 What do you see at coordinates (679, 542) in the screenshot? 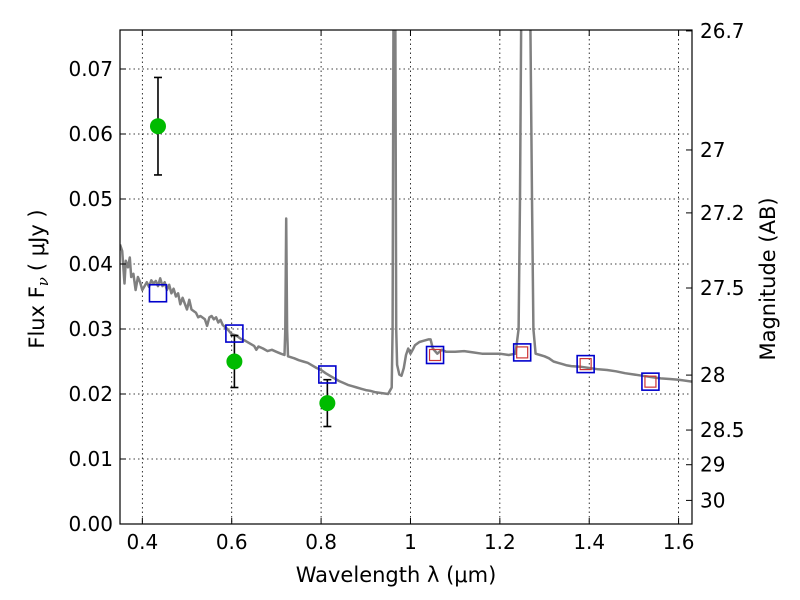
I see `x-tick-label: 1.6` at bounding box center [679, 542].